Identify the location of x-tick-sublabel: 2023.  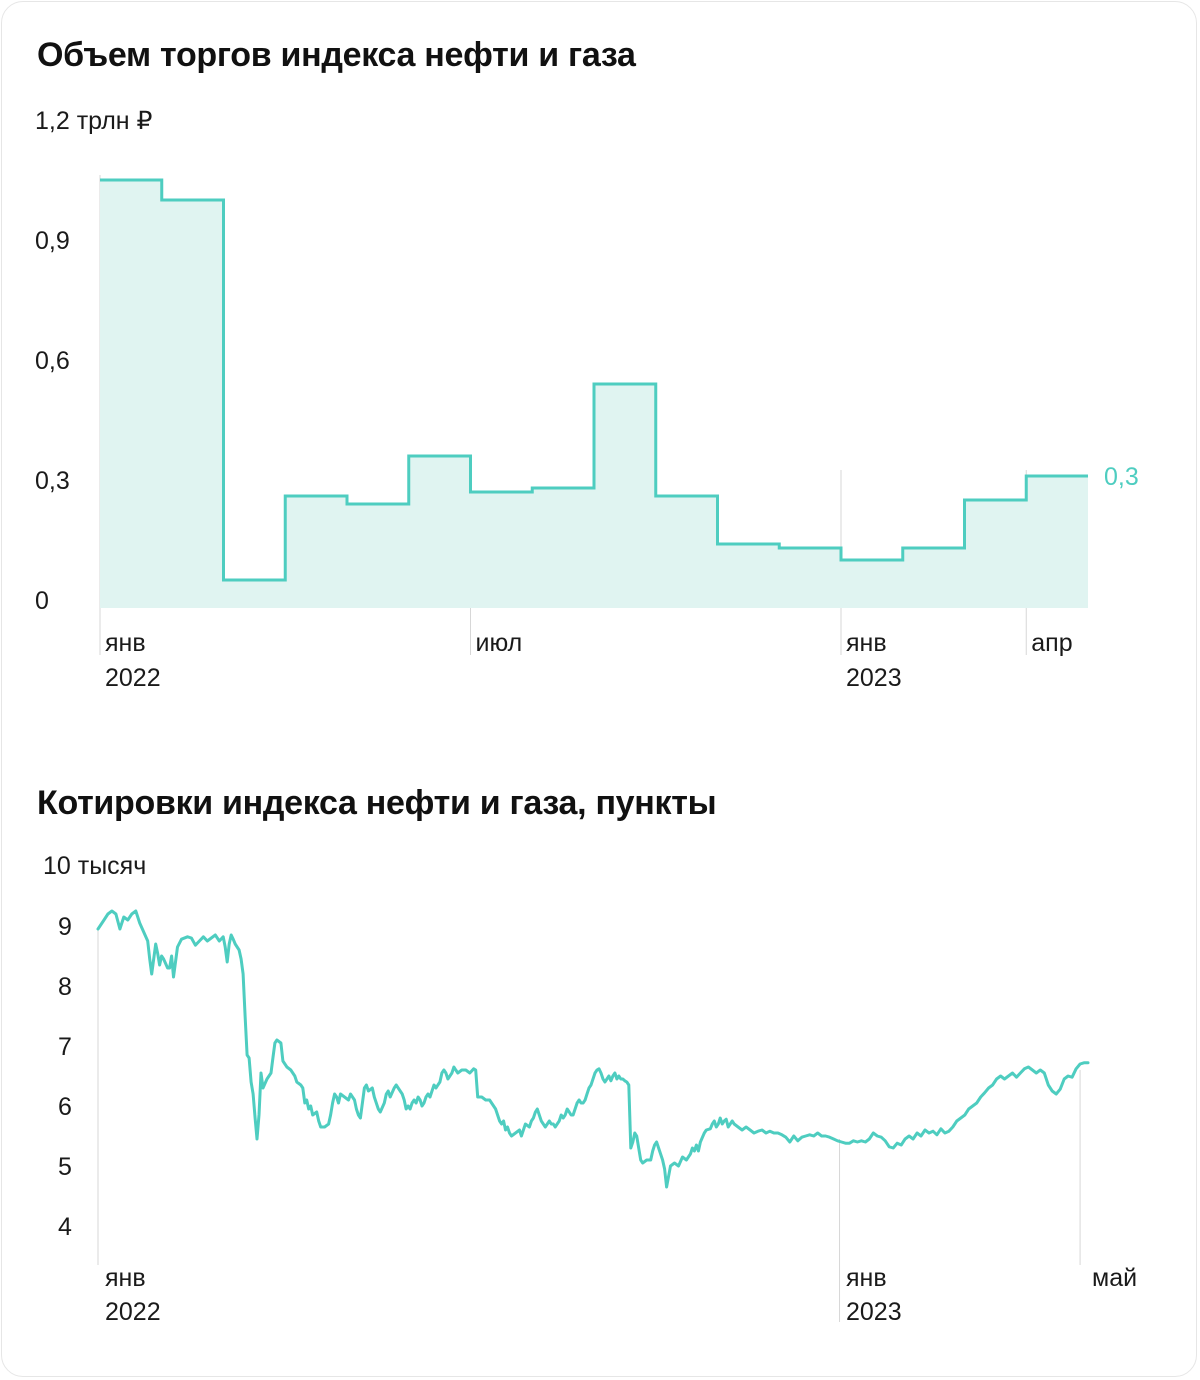
(874, 678).